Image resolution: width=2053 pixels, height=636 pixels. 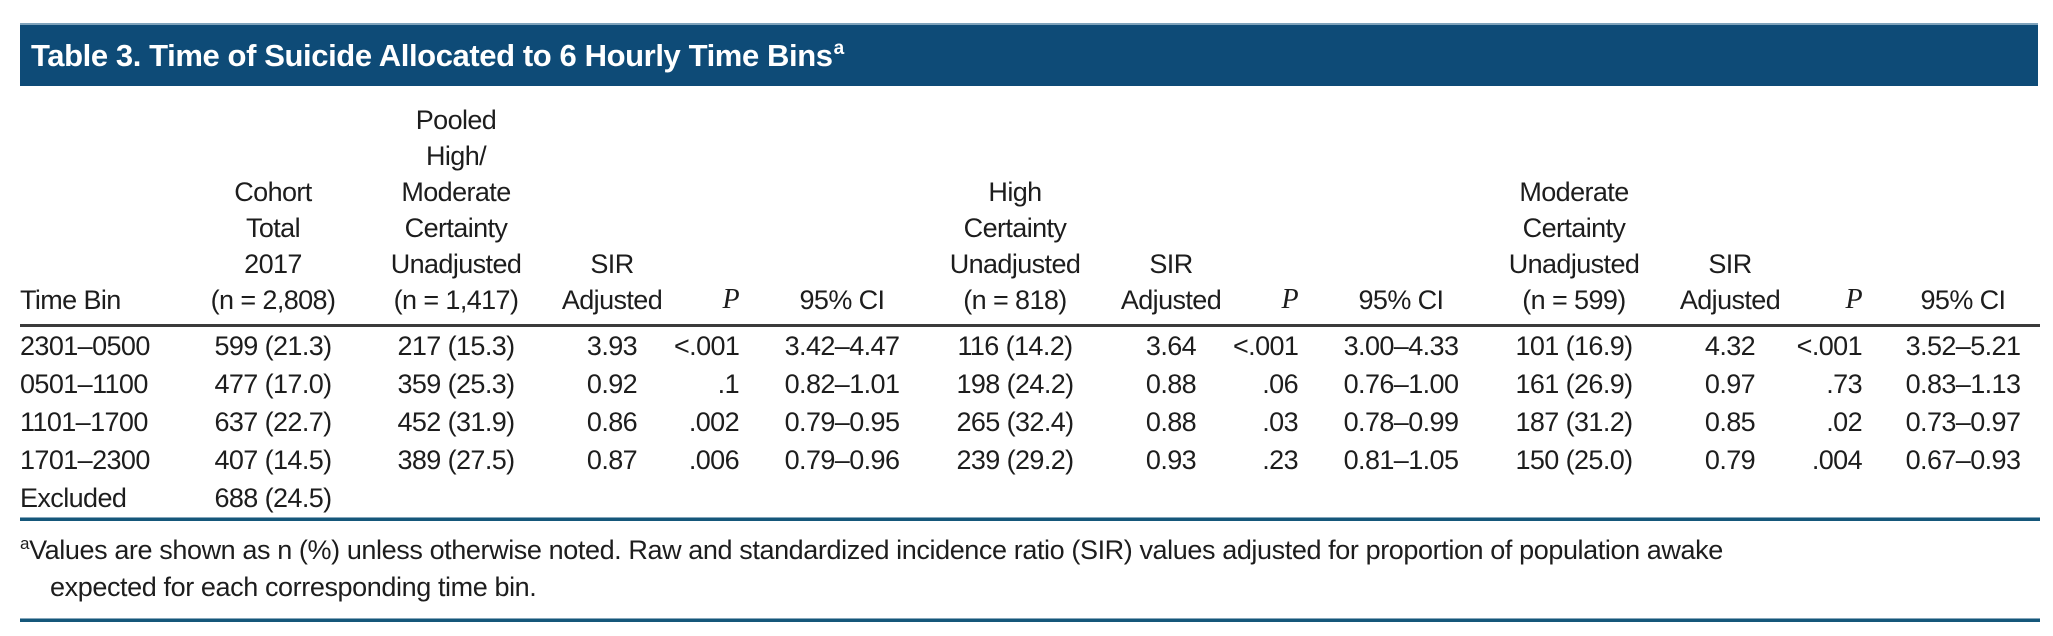 I want to click on table-cell-moderate-ci: 0.73–0.97, so click(x=1963, y=422).